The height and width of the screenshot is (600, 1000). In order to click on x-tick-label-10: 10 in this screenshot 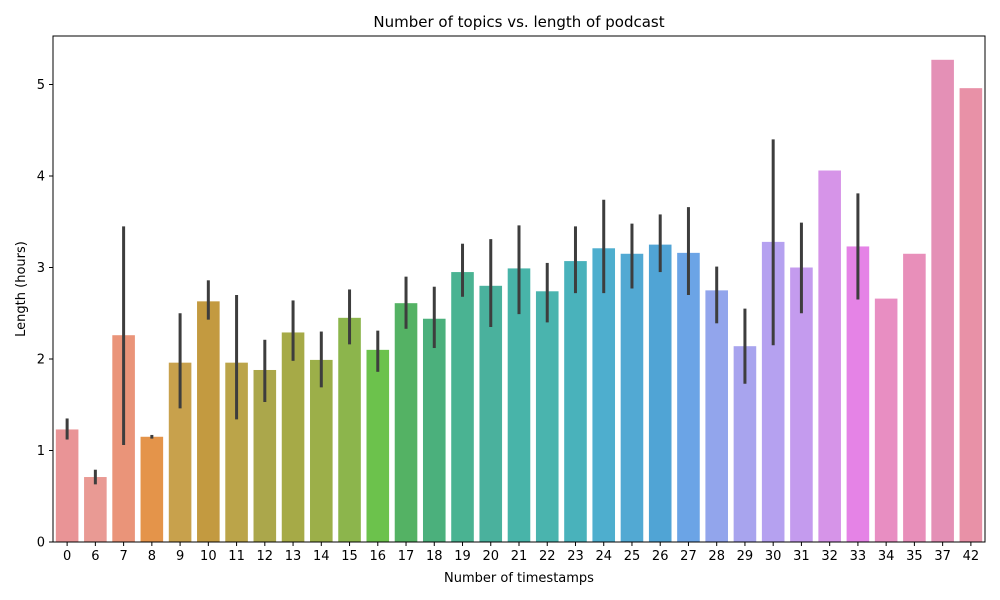, I will do `click(208, 556)`.